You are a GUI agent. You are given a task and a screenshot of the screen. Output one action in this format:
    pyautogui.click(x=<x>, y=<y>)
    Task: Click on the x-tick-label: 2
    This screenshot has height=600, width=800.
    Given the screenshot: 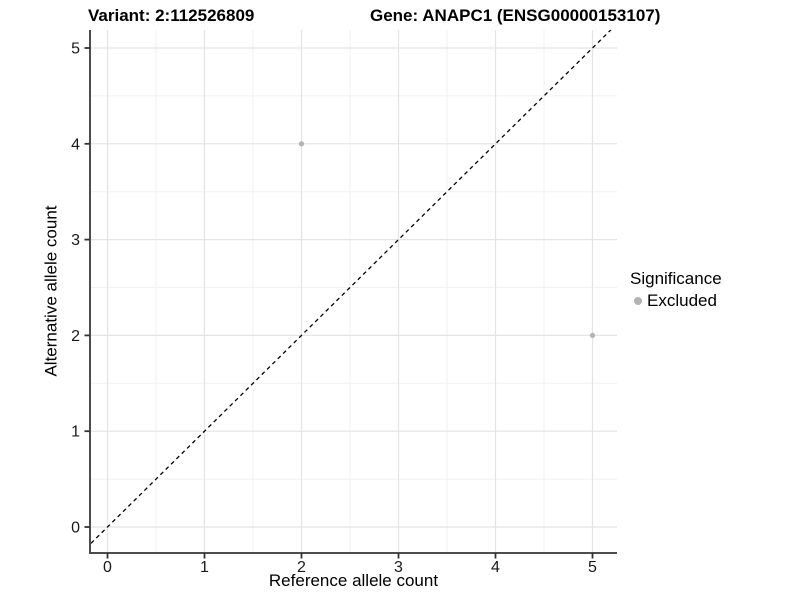 What is the action you would take?
    pyautogui.click(x=301, y=567)
    